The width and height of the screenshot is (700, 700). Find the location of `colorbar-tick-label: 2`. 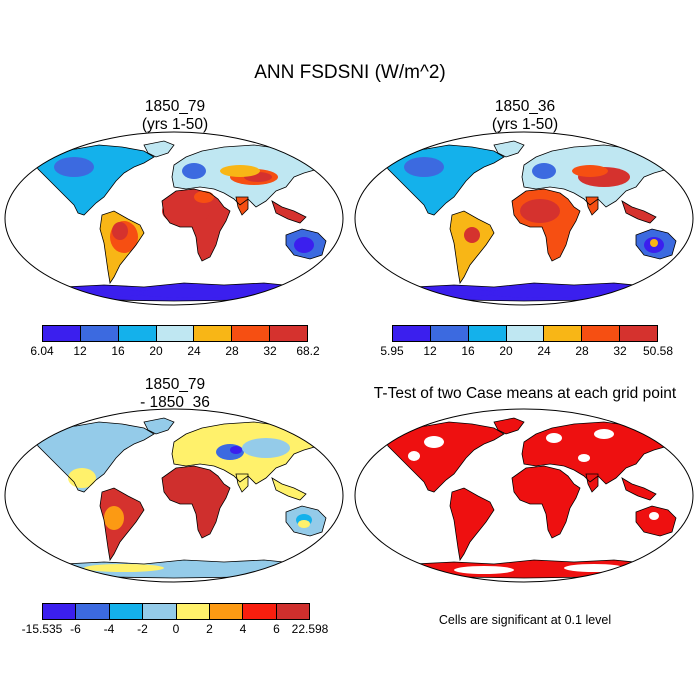

colorbar-tick-label: 2 is located at coordinates (209, 629).